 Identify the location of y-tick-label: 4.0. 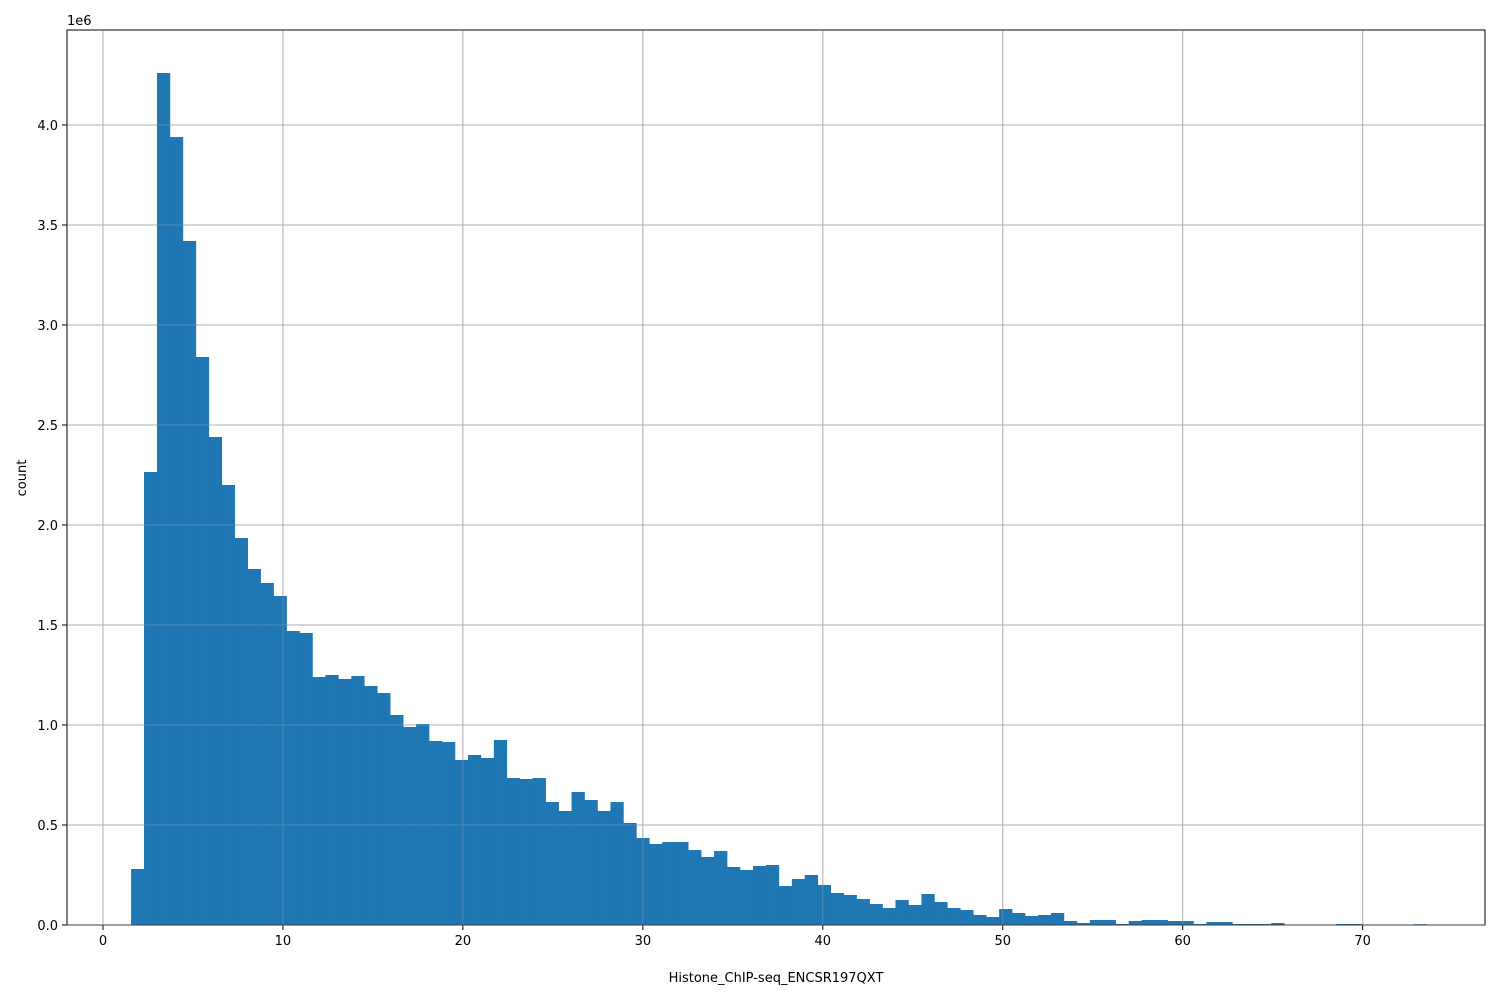
(47, 126).